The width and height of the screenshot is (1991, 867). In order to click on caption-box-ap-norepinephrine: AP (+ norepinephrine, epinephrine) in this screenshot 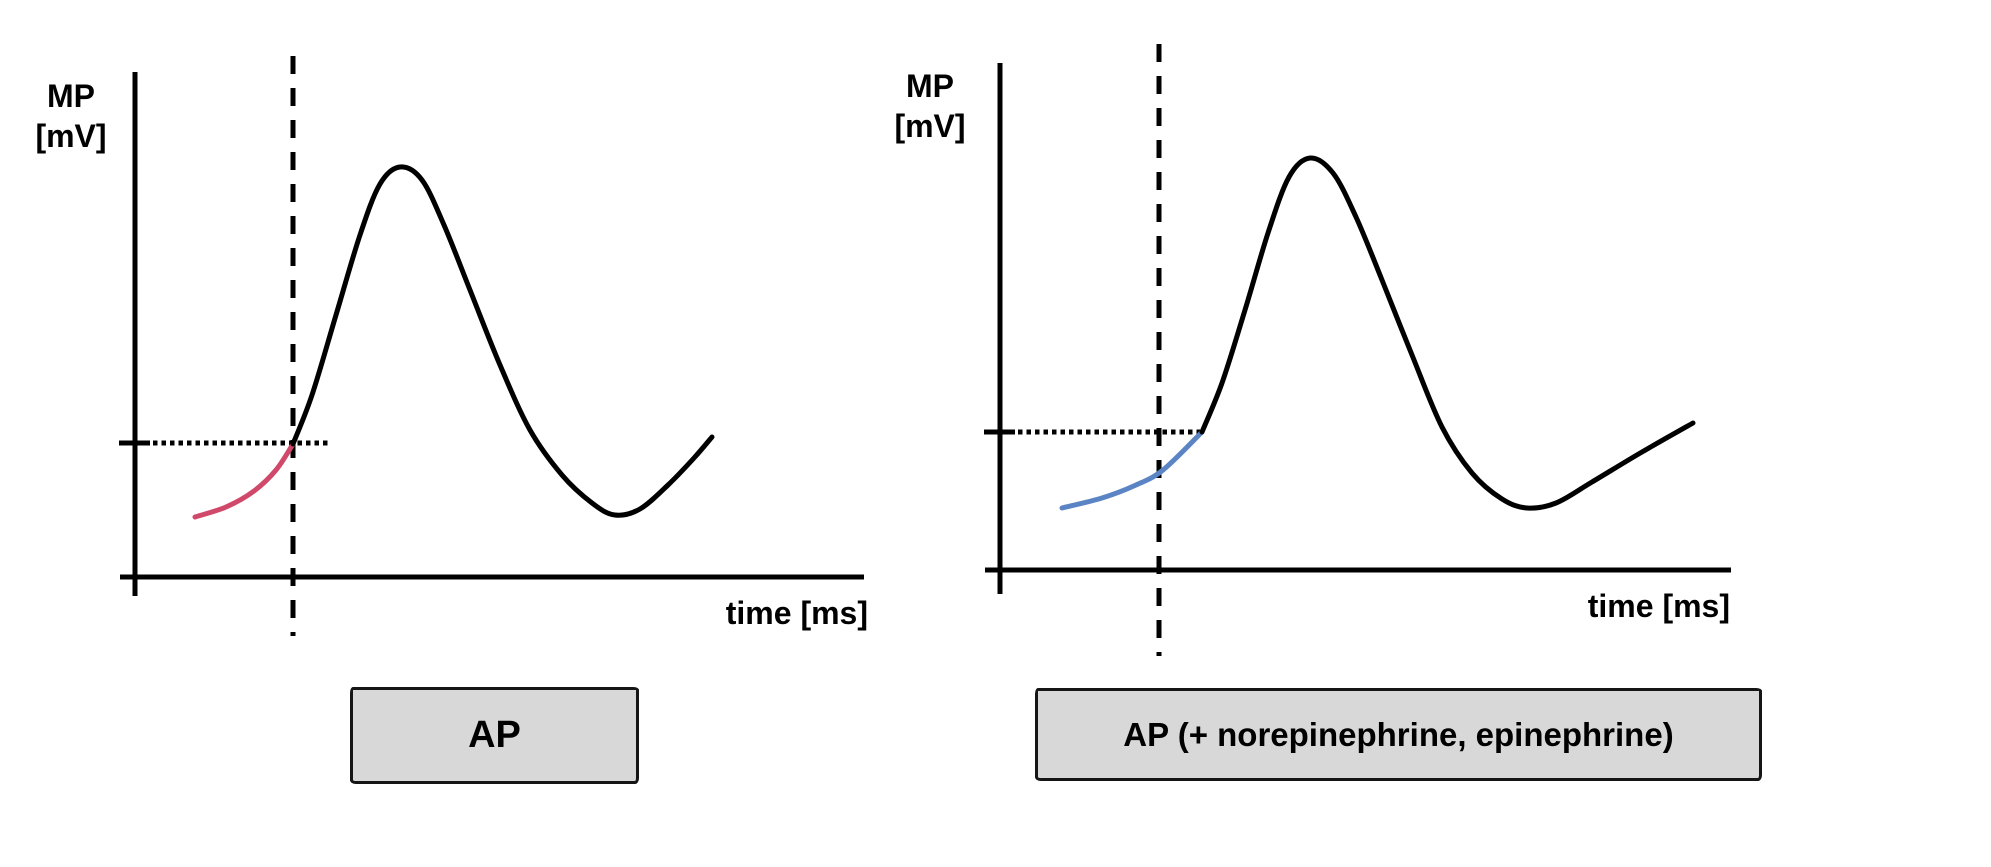, I will do `click(1398, 734)`.